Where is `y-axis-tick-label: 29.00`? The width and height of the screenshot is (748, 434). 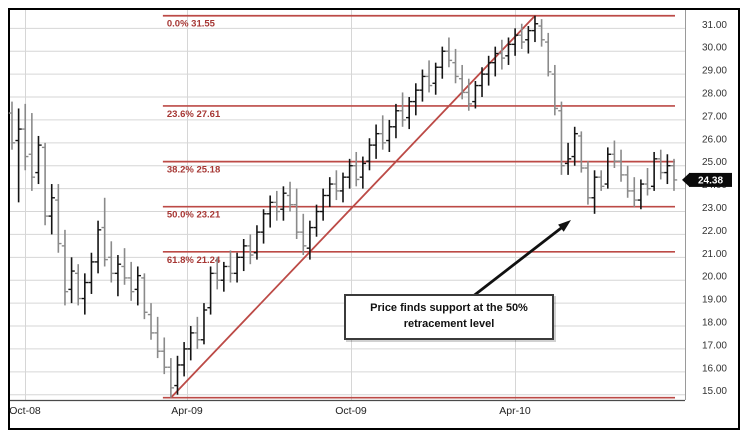
y-axis-tick-label: 29.00 is located at coordinates (714, 71).